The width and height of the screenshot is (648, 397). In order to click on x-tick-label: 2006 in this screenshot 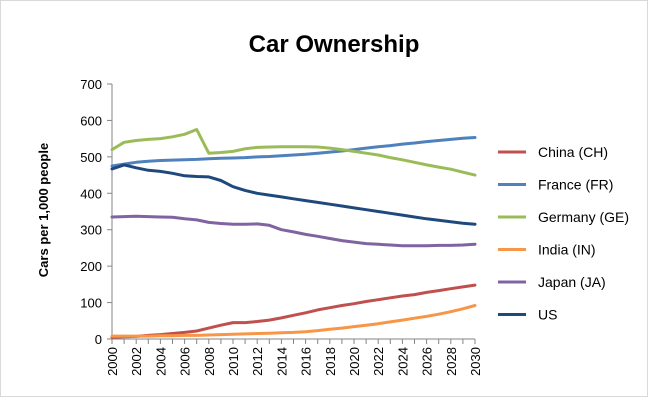, I will do `click(185, 361)`.